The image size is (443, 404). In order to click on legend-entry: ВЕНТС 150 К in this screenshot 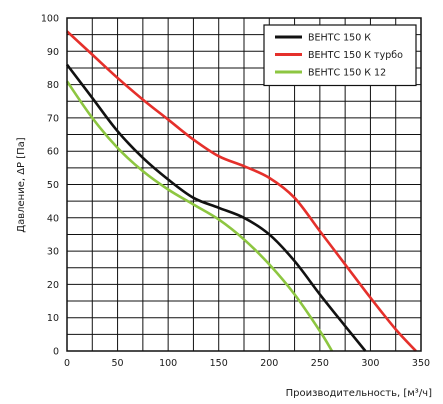, I will do `click(339, 38)`.